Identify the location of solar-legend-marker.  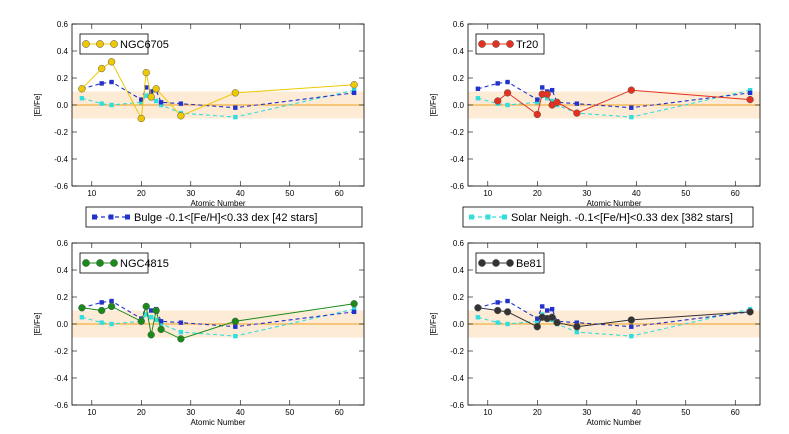
(488, 217).